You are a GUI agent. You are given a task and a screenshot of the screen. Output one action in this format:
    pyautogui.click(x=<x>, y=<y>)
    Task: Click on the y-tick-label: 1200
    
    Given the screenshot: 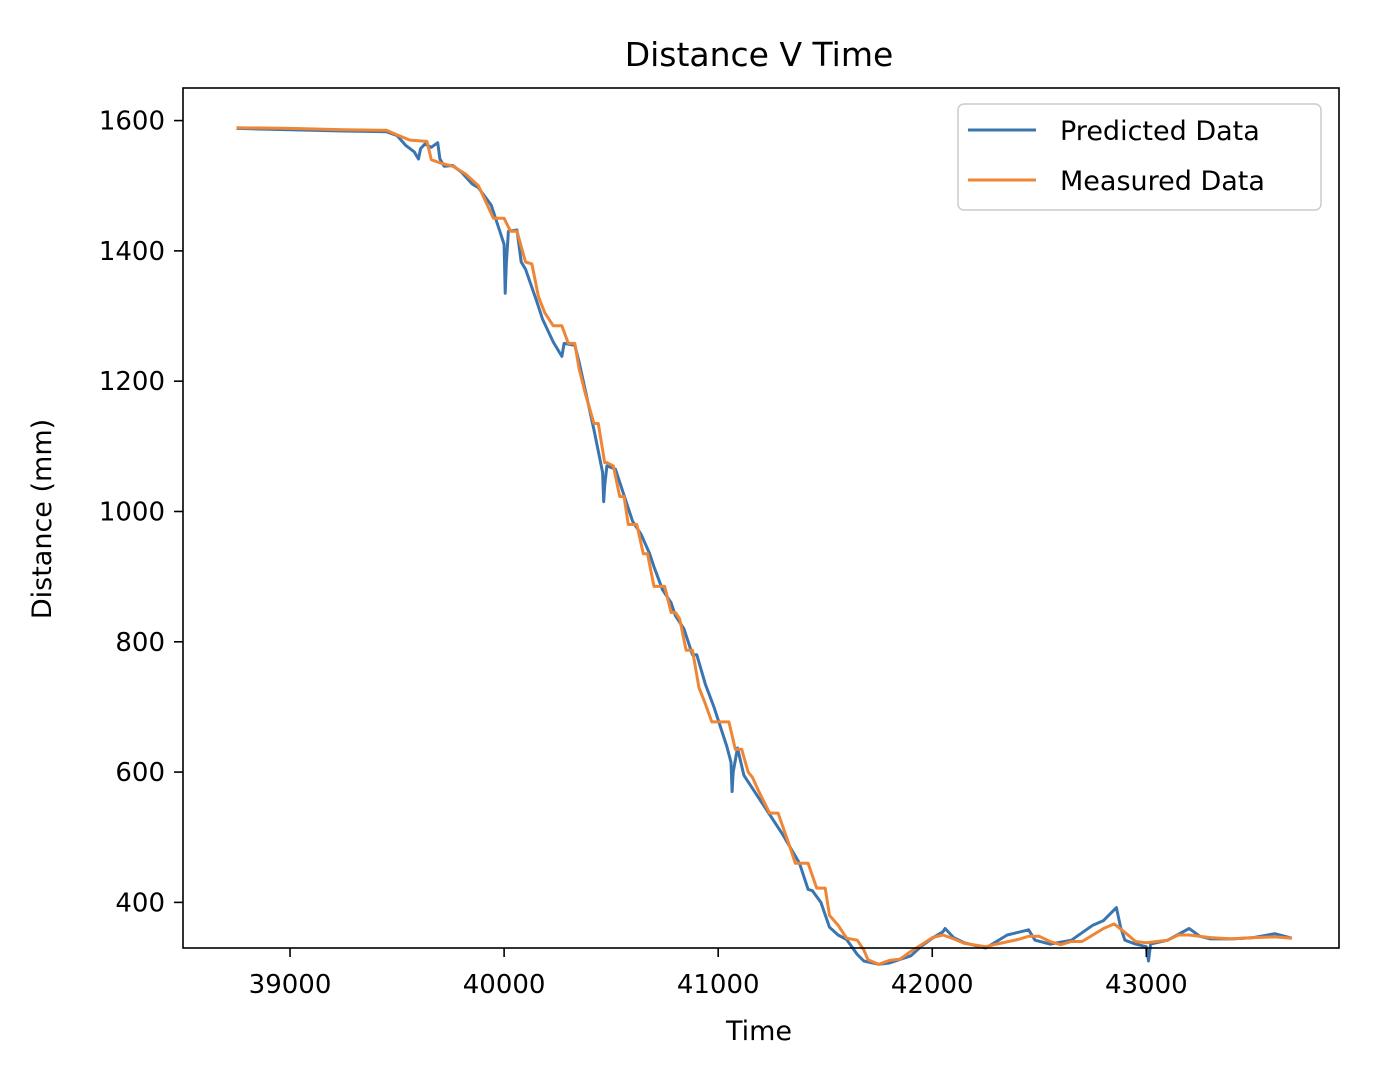 What is the action you would take?
    pyautogui.click(x=132, y=382)
    